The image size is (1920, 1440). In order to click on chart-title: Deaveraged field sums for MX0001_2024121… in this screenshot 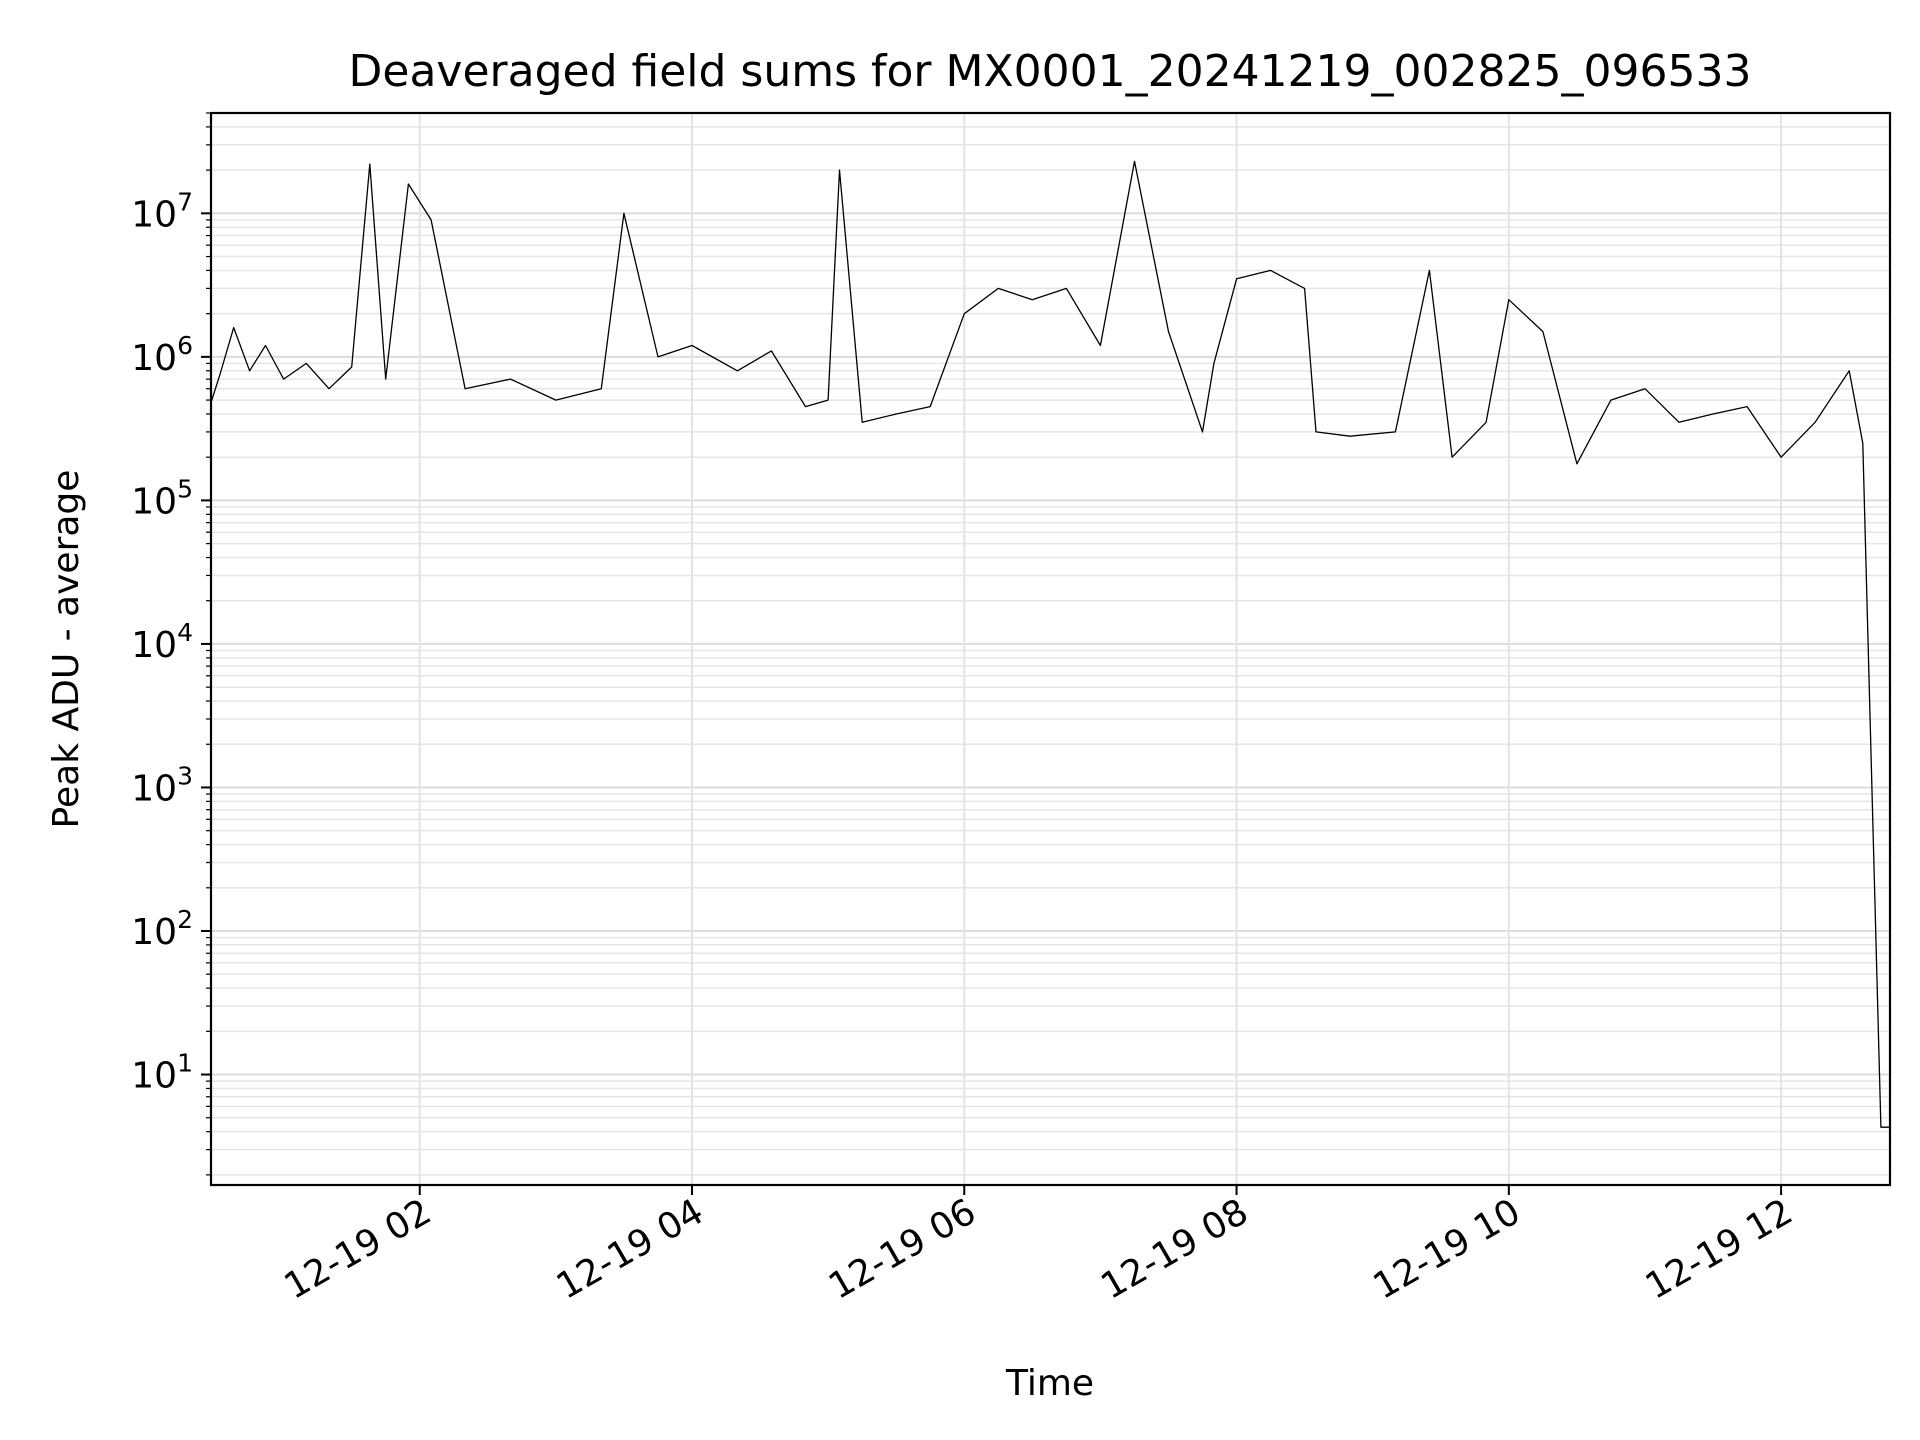, I will do `click(1050, 71)`.